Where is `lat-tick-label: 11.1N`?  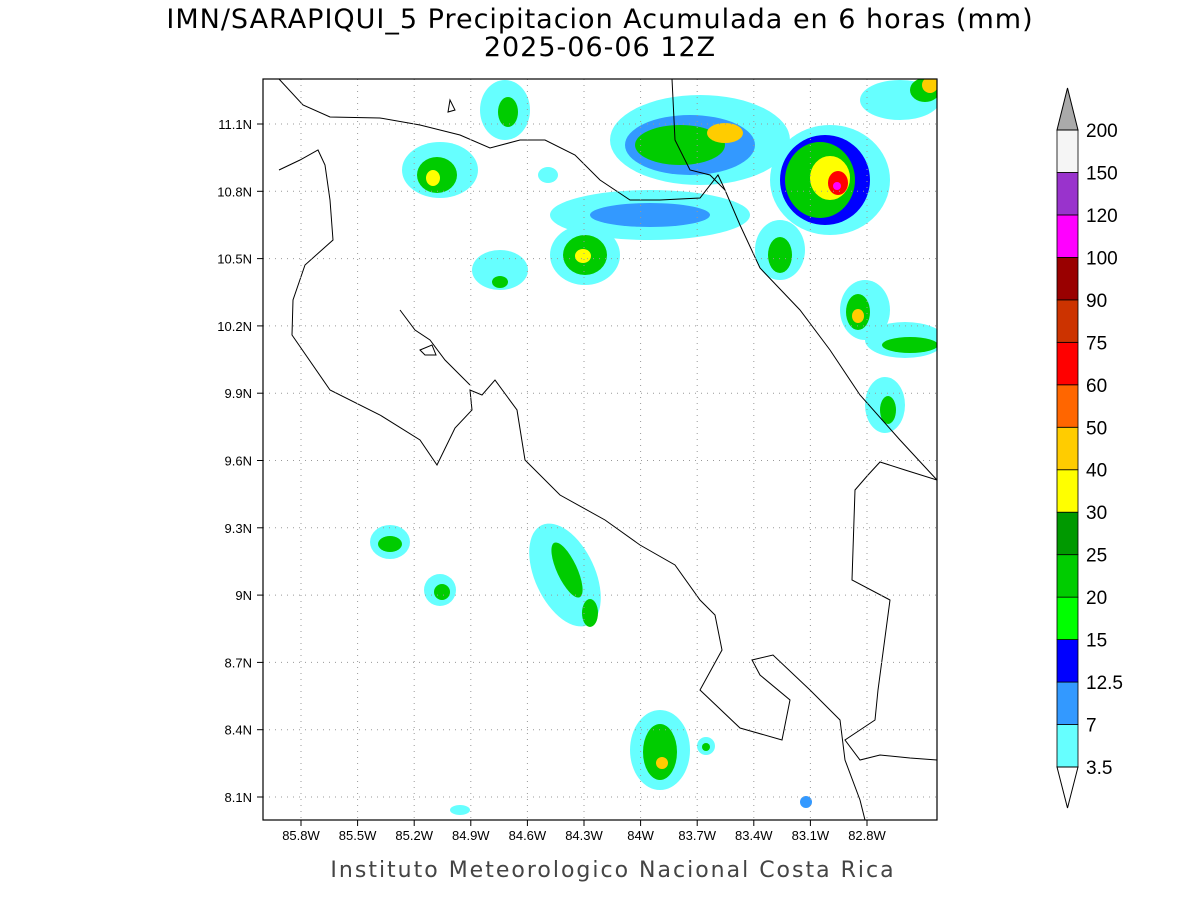
lat-tick-label: 11.1N is located at coordinates (235, 124).